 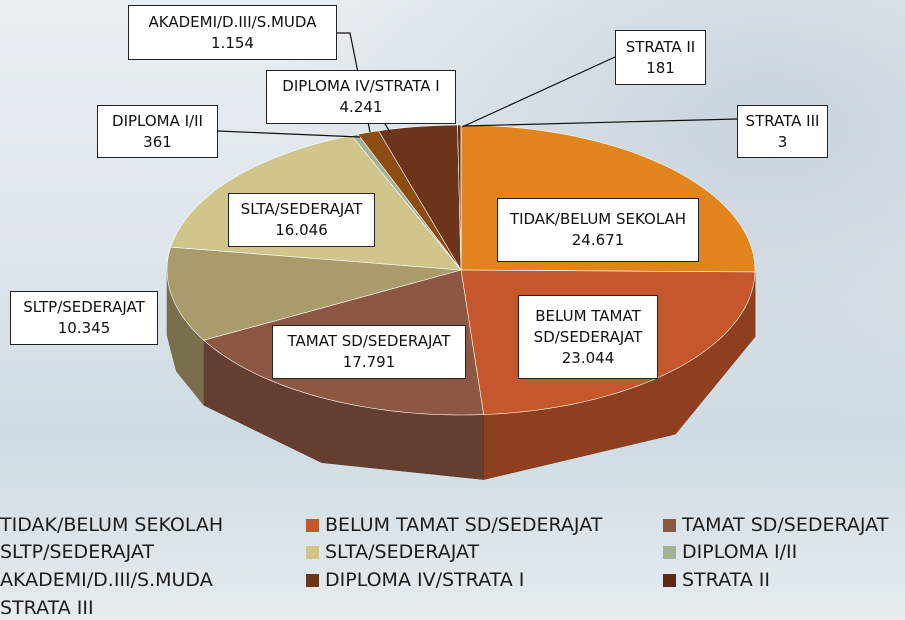 What do you see at coordinates (425, 580) in the screenshot?
I see `legend-label: DIPLOMA IV/STRATA I` at bounding box center [425, 580].